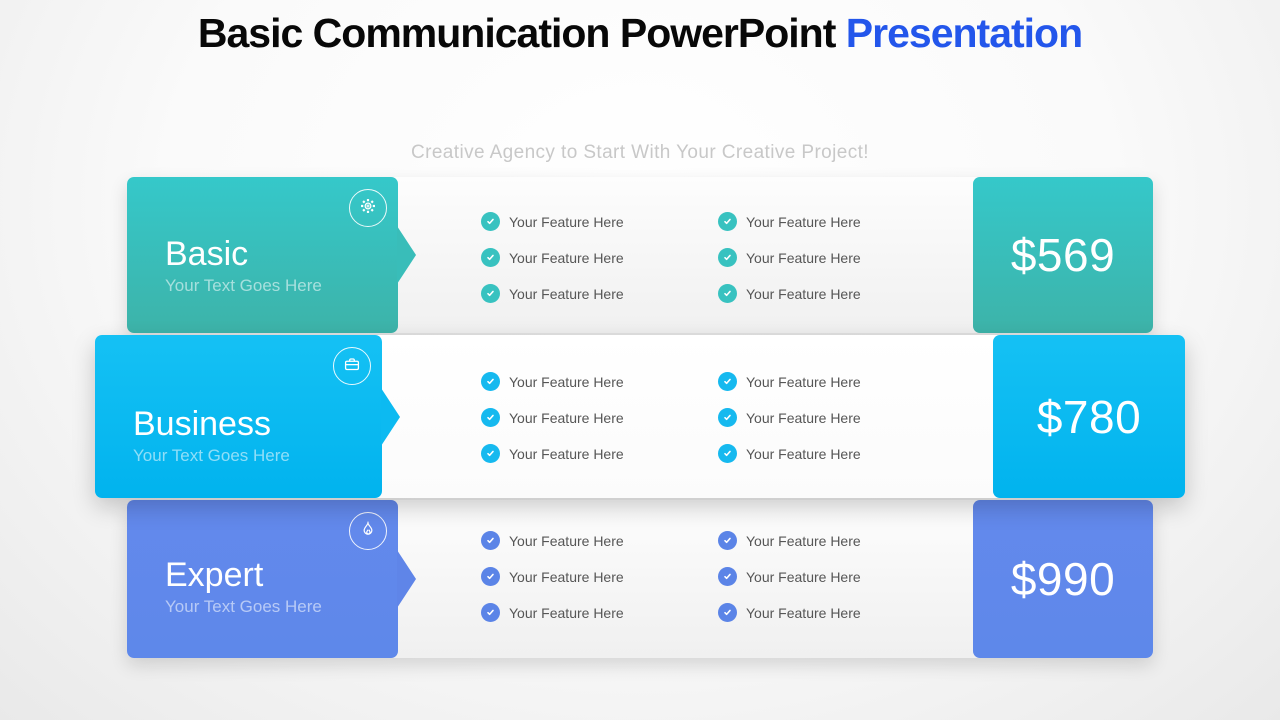 Image resolution: width=1280 pixels, height=720 pixels. Describe the element at coordinates (202, 424) in the screenshot. I see `plan-name: Business` at that location.